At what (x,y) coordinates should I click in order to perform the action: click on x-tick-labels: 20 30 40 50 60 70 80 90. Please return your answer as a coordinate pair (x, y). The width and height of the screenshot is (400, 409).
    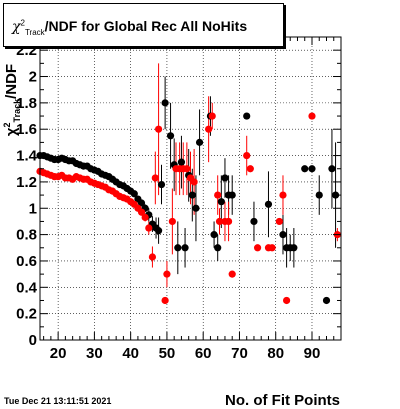
    Looking at the image, I should click on (185, 353).